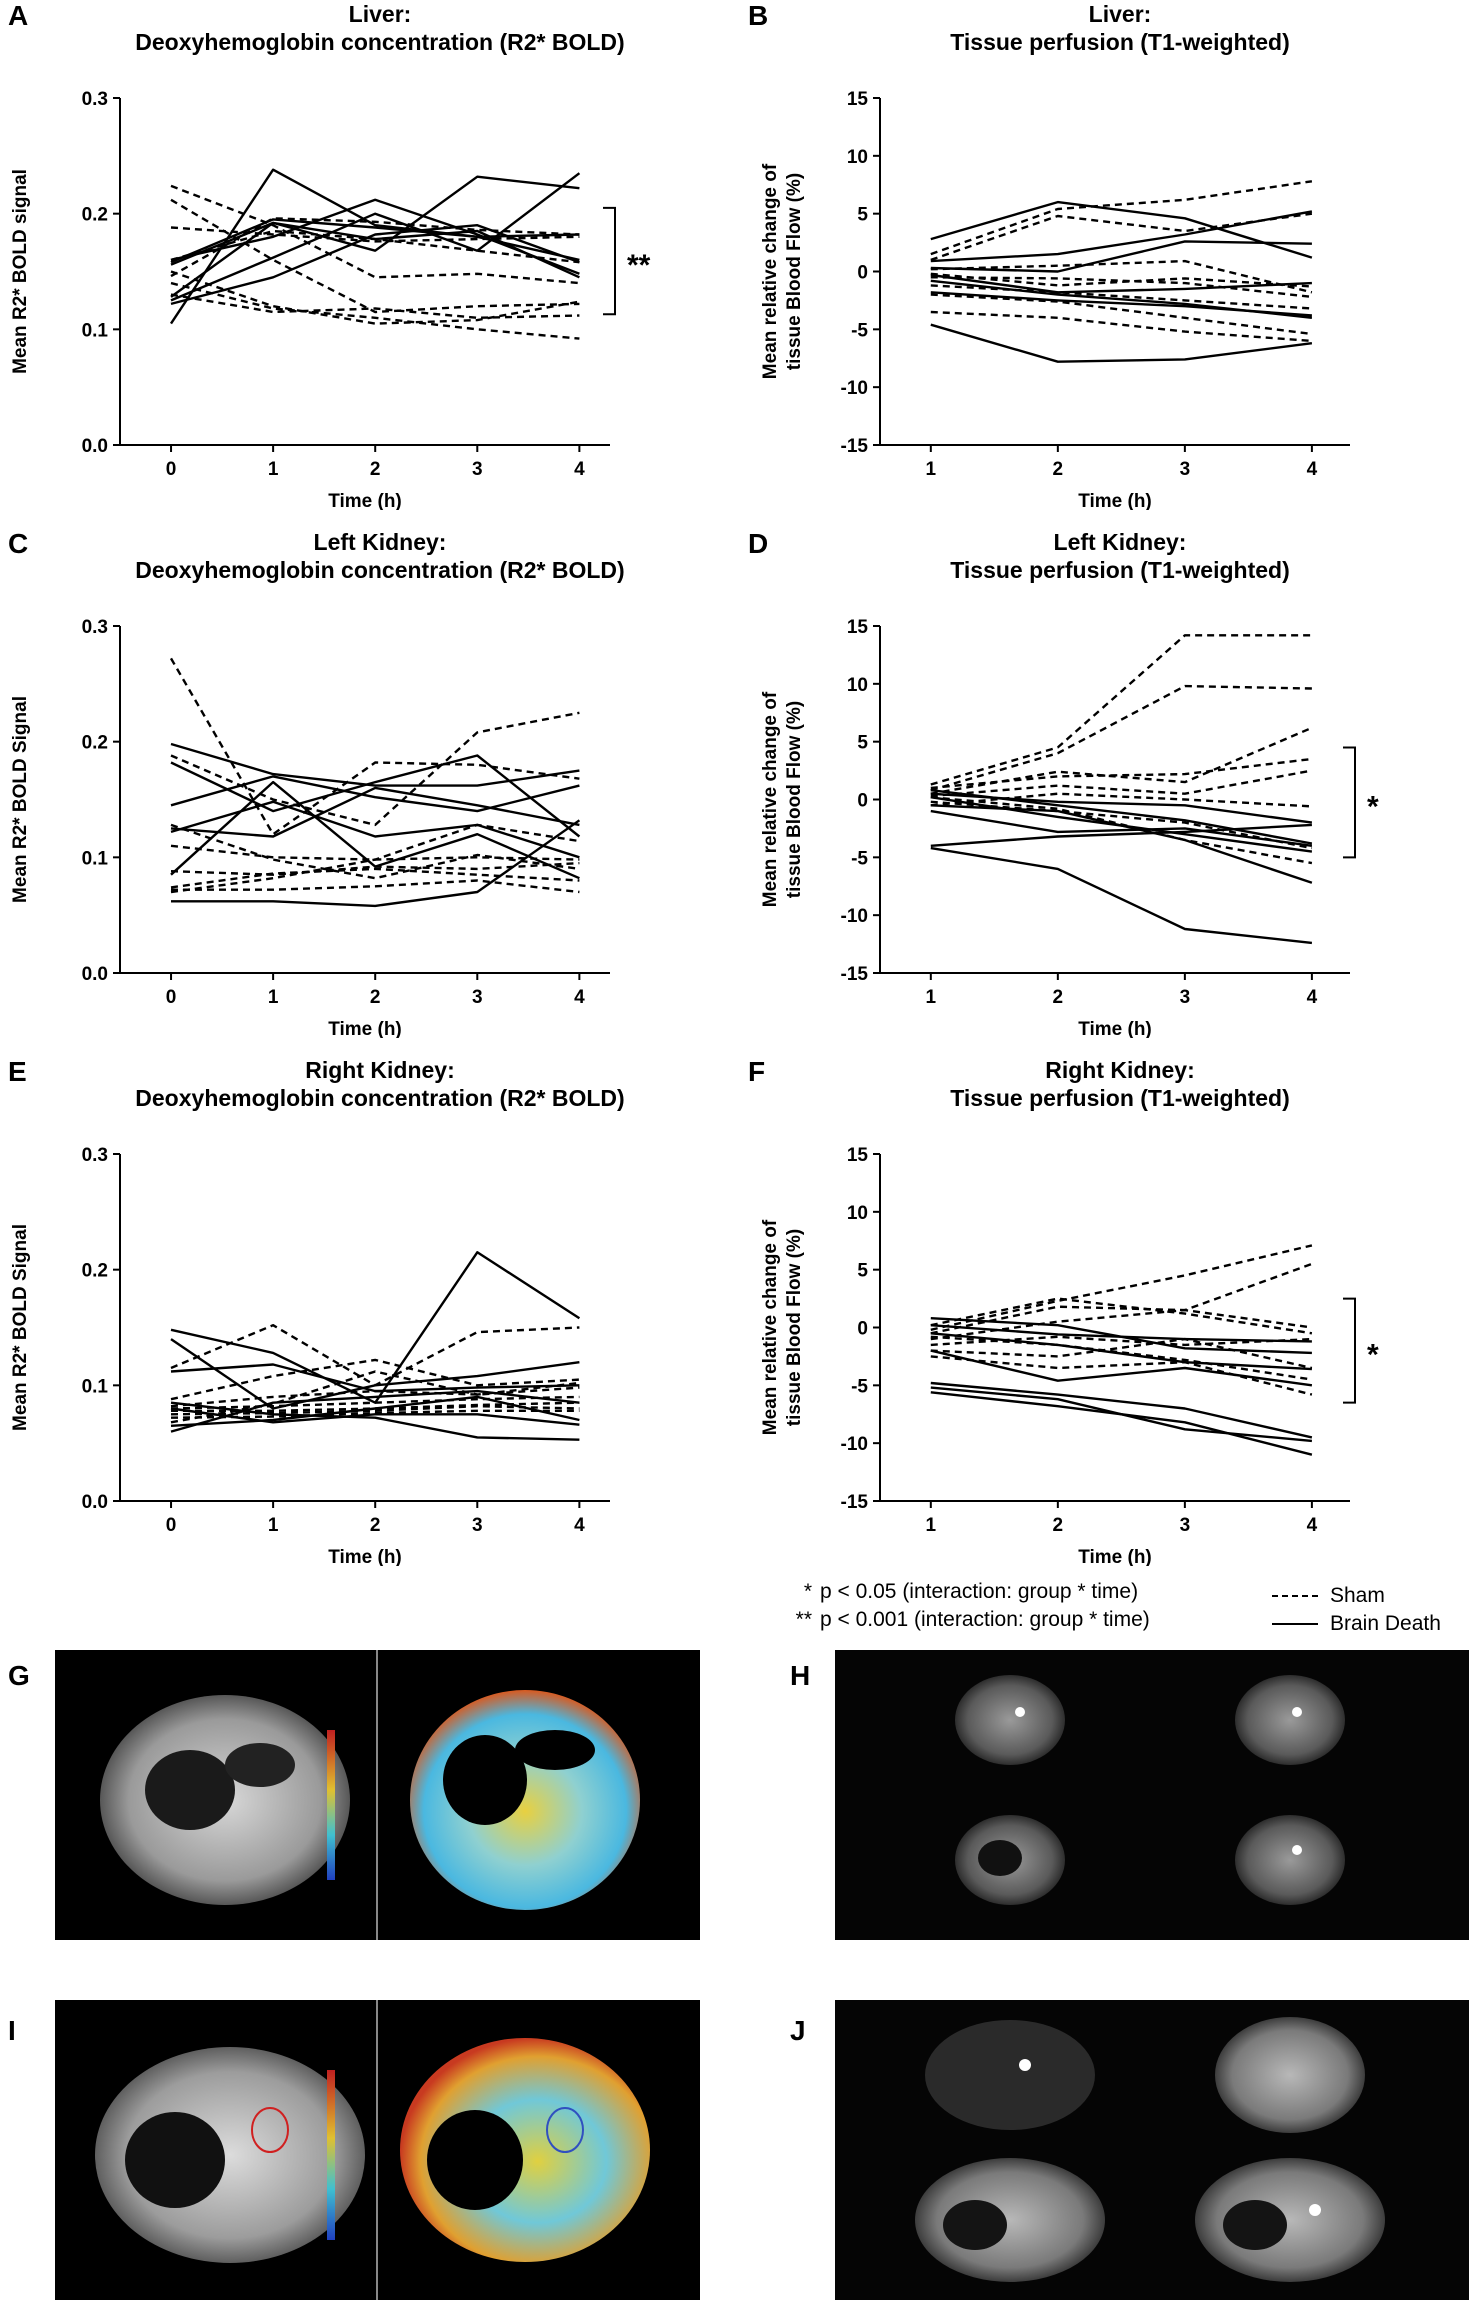 The image size is (1469, 2300). Describe the element at coordinates (1356, 1596) in the screenshot. I see `legend-item-sham: Sham` at that location.